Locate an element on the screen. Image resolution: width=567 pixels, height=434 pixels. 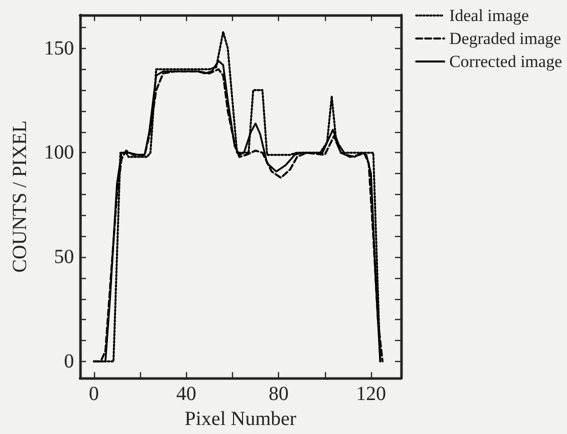
y-tick-label: 50 is located at coordinates (64, 257).